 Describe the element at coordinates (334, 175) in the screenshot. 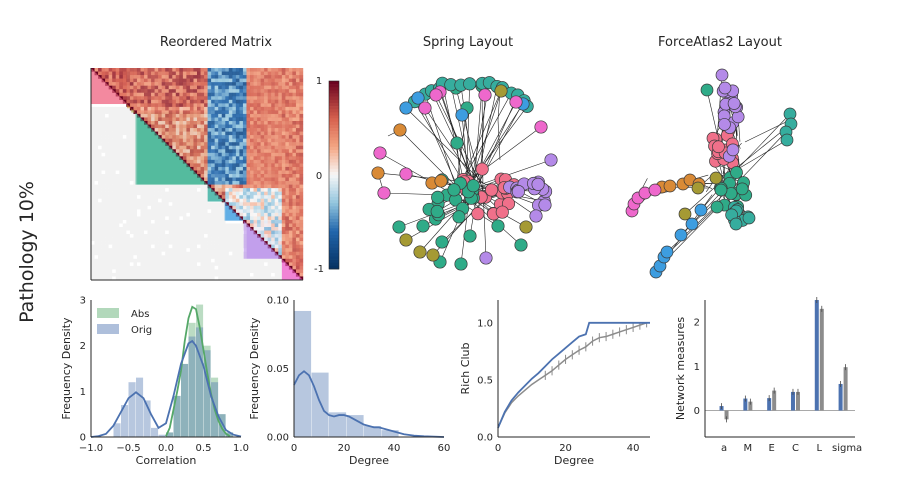

I see `colorbar-frame` at that location.